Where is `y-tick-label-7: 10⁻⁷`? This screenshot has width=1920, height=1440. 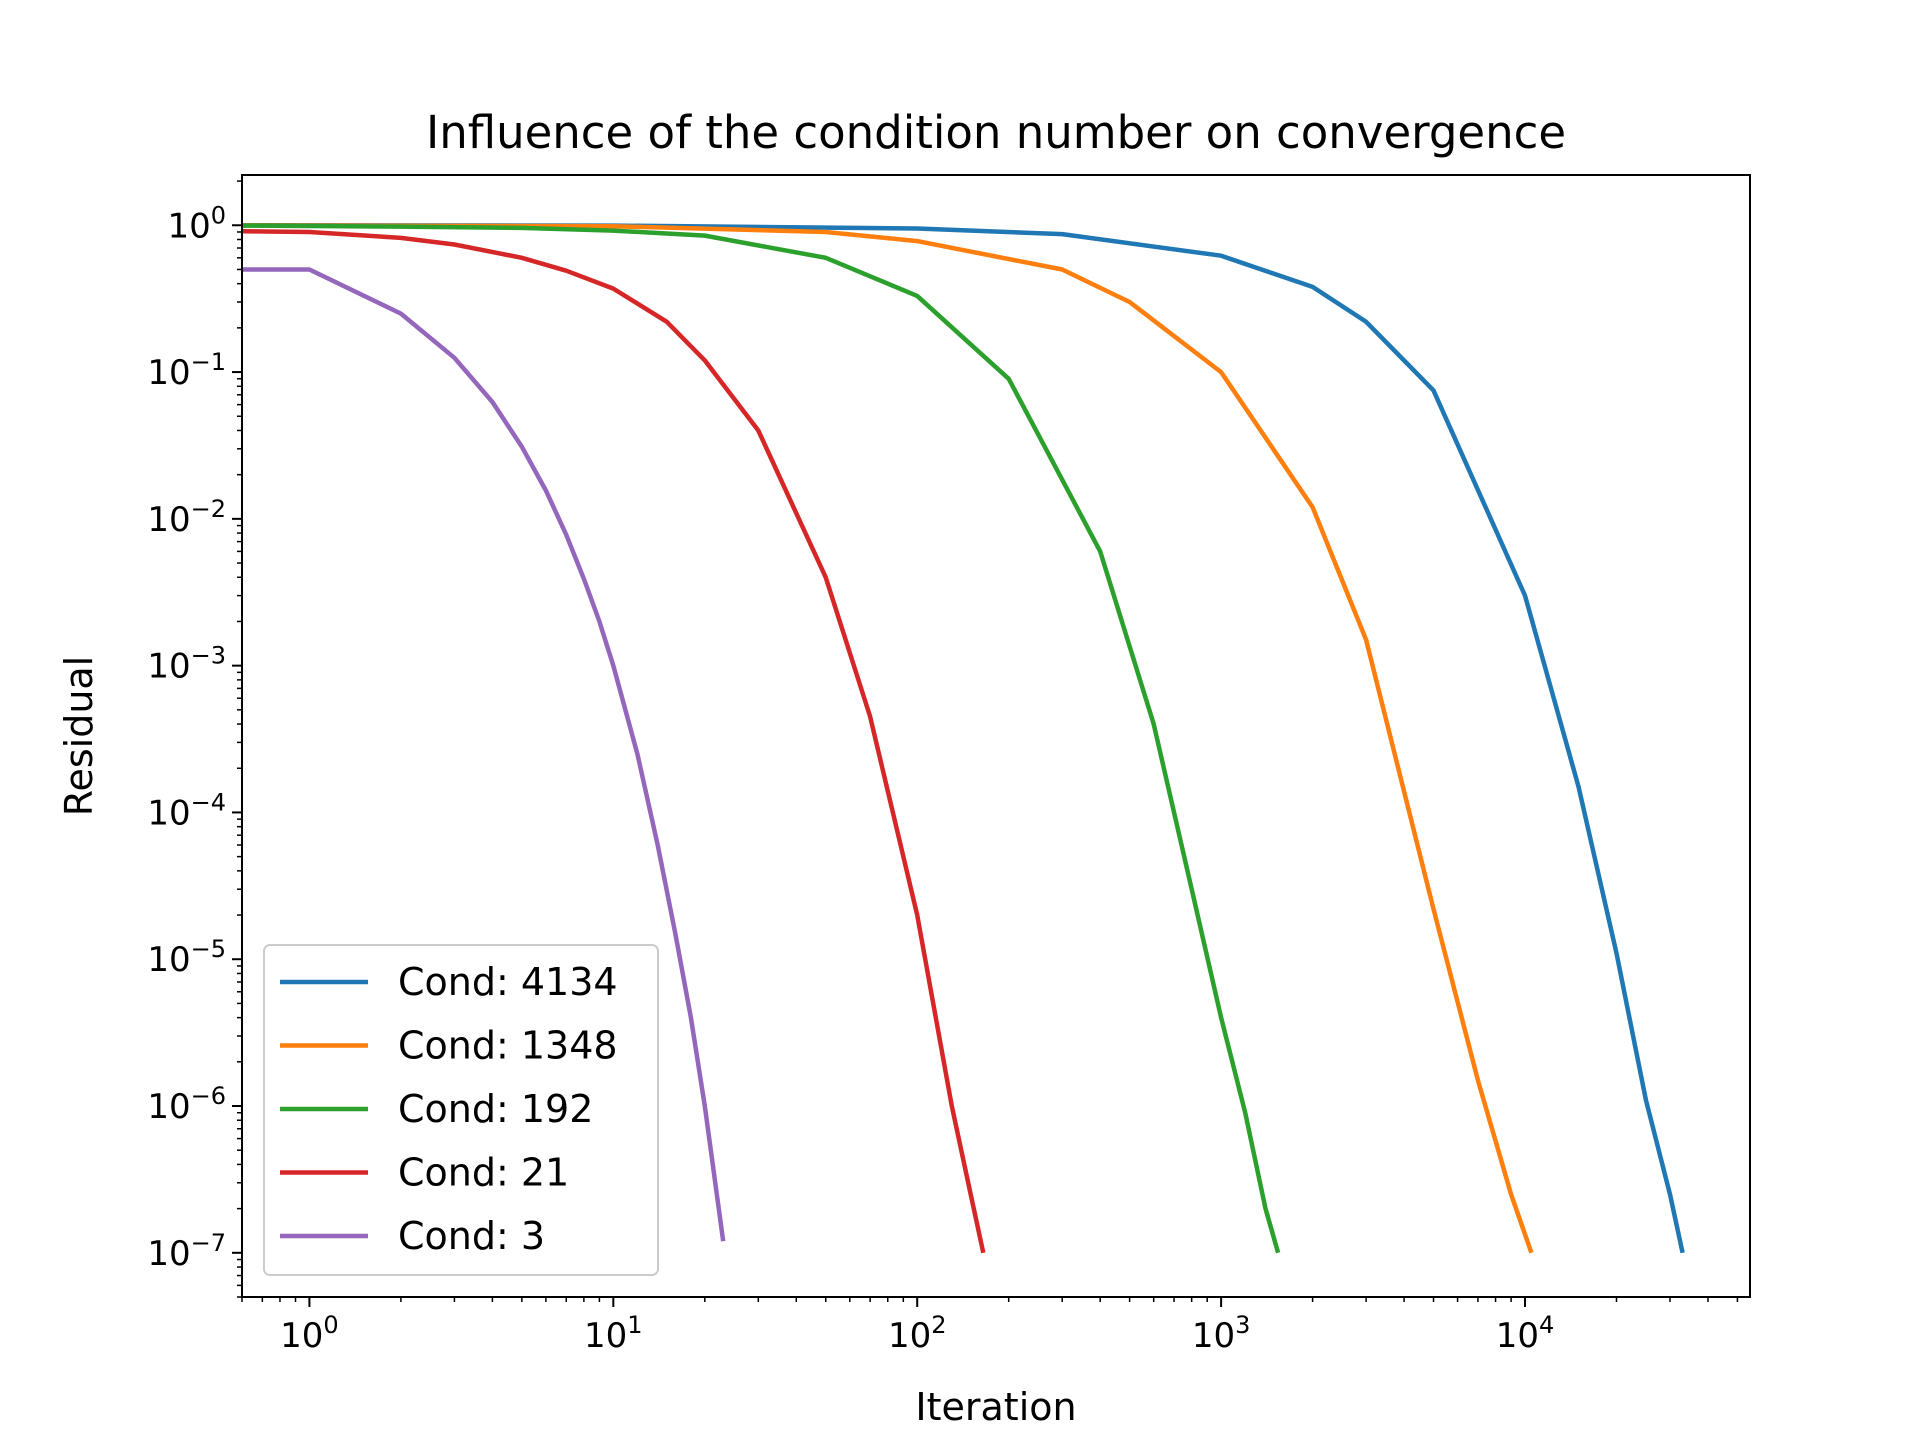
y-tick-label-7: 10⁻⁷ is located at coordinates (186, 1251).